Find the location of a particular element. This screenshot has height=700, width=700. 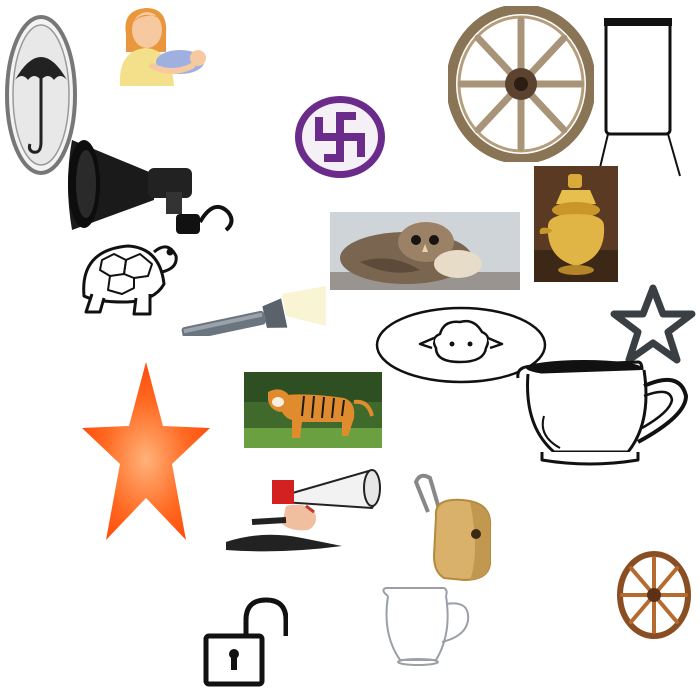

open-padlock-icon is located at coordinates (245, 642).